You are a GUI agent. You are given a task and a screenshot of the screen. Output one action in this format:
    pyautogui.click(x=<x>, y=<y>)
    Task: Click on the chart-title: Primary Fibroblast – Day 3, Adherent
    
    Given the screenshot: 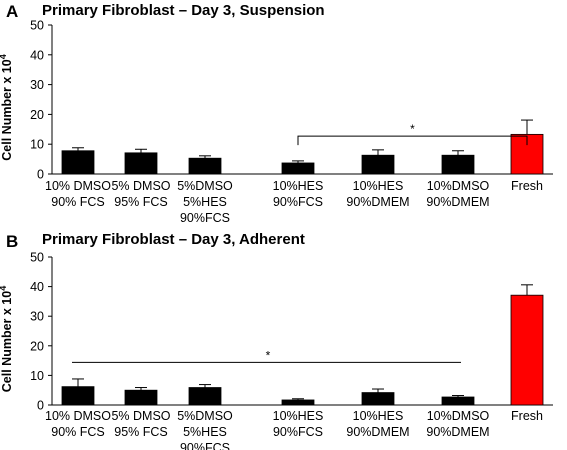 What is the action you would take?
    pyautogui.click(x=173, y=239)
    